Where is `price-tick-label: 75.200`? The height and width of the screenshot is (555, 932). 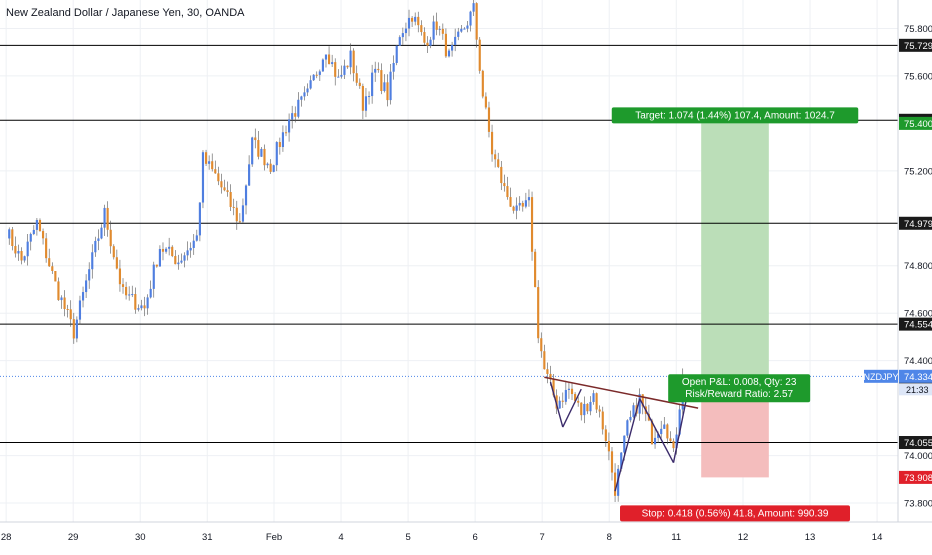 price-tick-label: 75.200 is located at coordinates (918, 171).